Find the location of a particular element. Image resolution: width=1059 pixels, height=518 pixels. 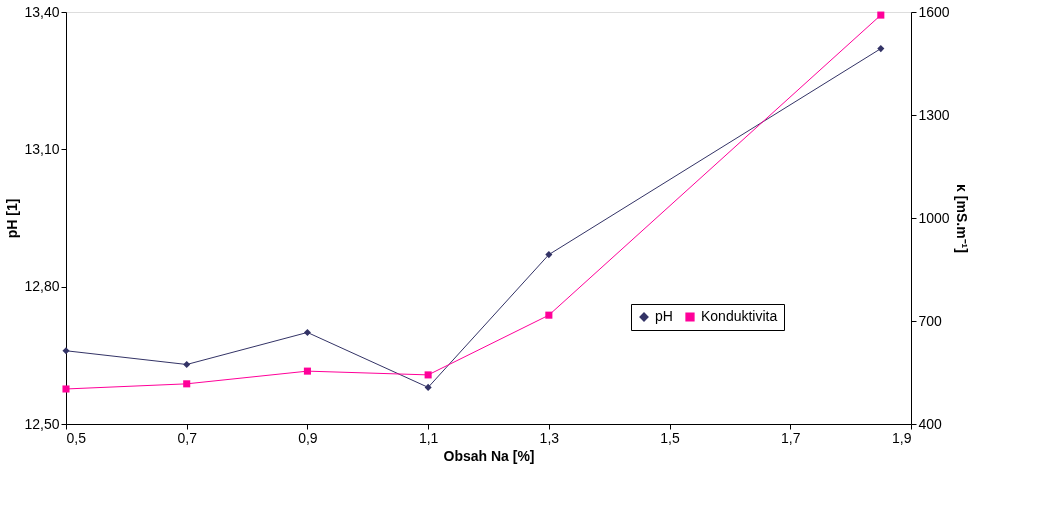

x-tick-label: 1,5 is located at coordinates (670, 437).